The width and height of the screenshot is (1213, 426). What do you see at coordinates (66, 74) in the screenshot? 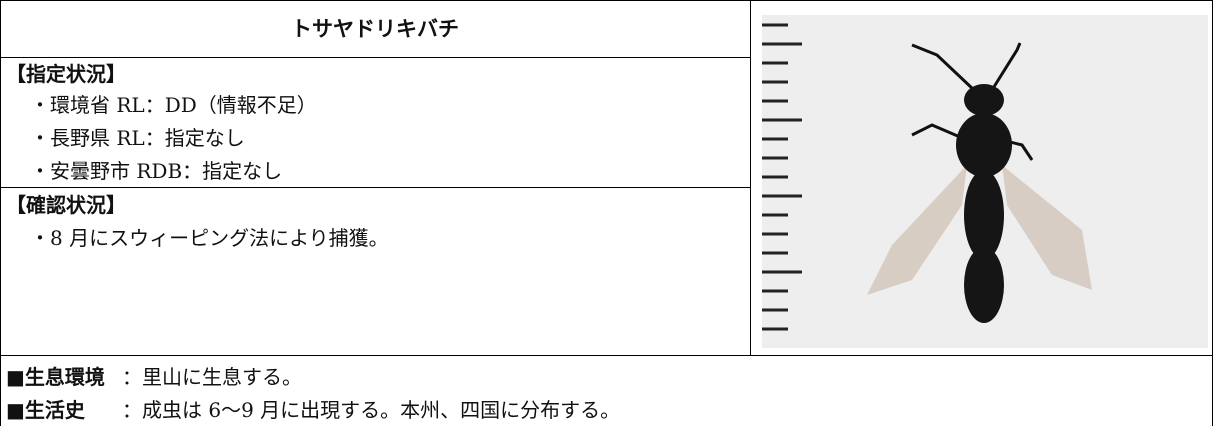
I see `section-heading: 【指定状況】` at bounding box center [66, 74].